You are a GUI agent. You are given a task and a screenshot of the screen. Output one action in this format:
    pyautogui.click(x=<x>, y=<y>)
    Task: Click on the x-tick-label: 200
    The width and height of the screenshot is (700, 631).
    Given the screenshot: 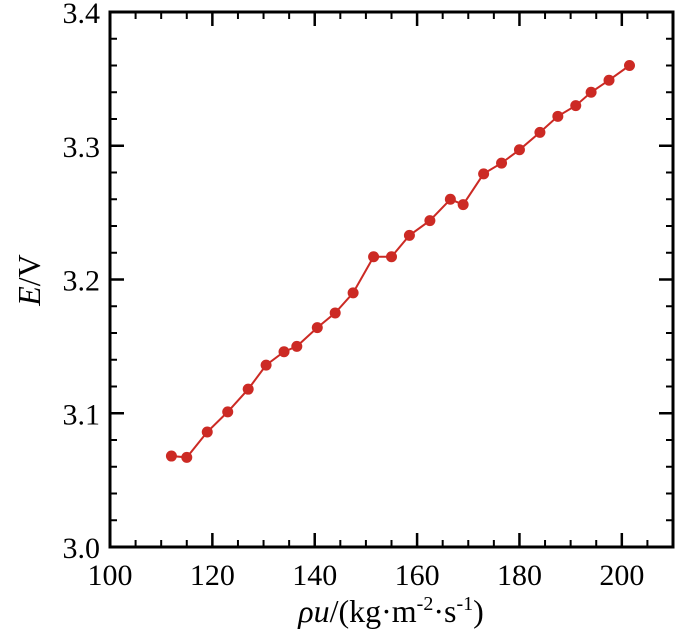 What is the action you would take?
    pyautogui.click(x=621, y=575)
    